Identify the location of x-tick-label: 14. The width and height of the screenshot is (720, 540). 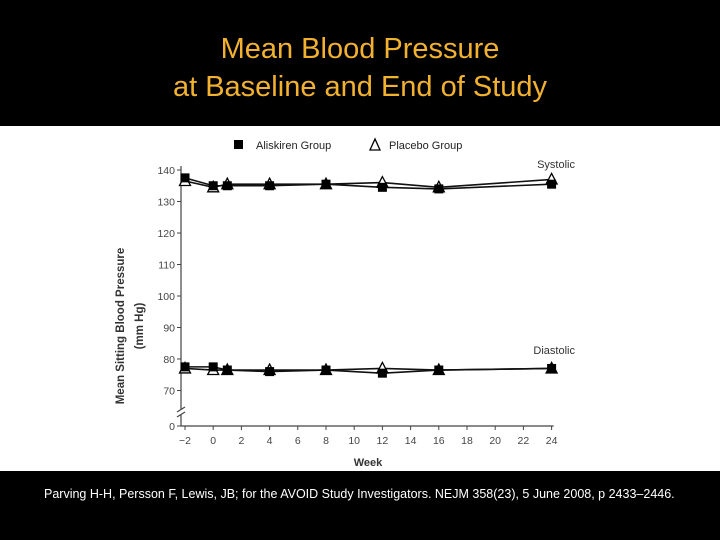
(411, 441).